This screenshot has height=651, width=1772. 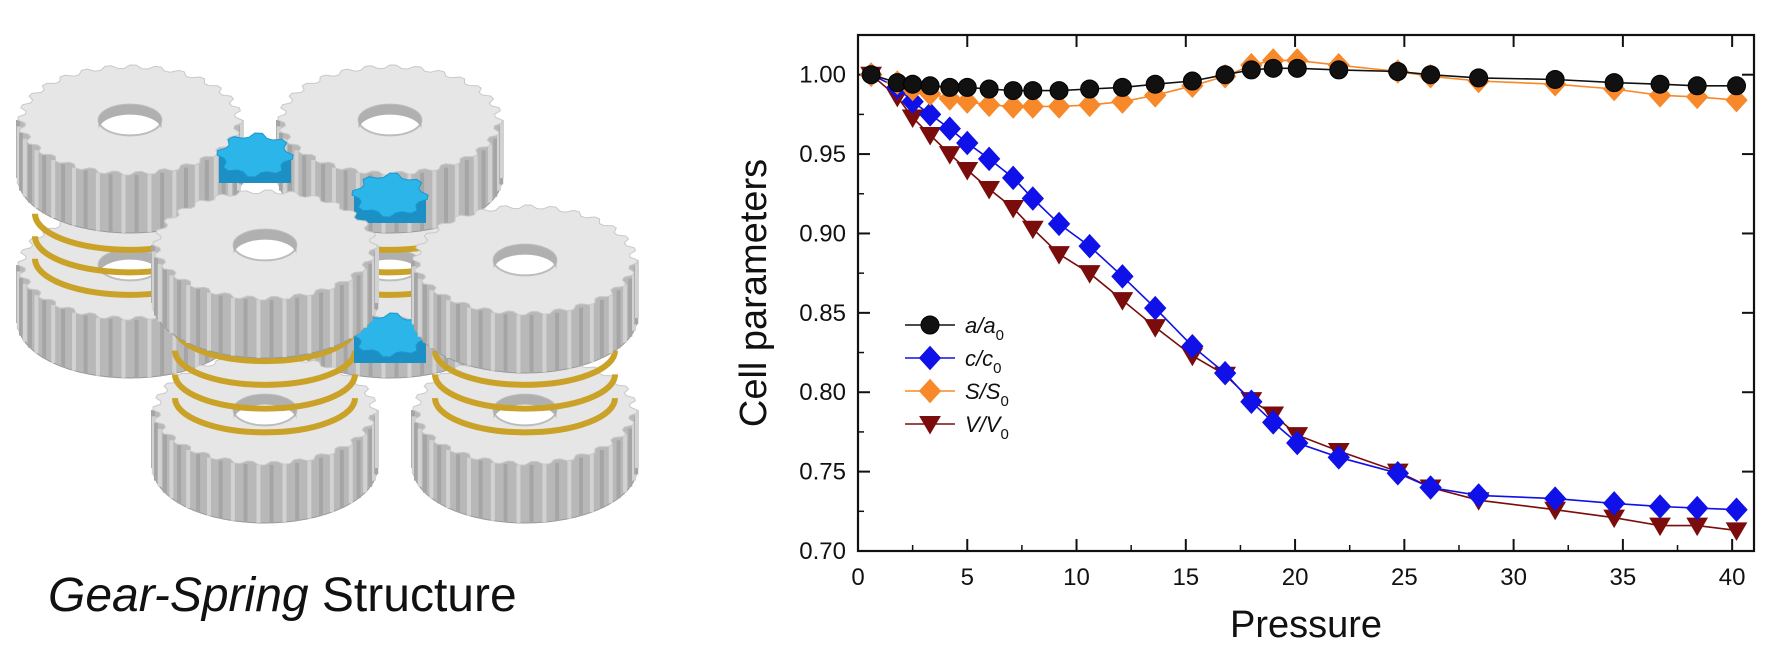 I want to click on y-tick-label: 0.95, so click(x=822, y=154).